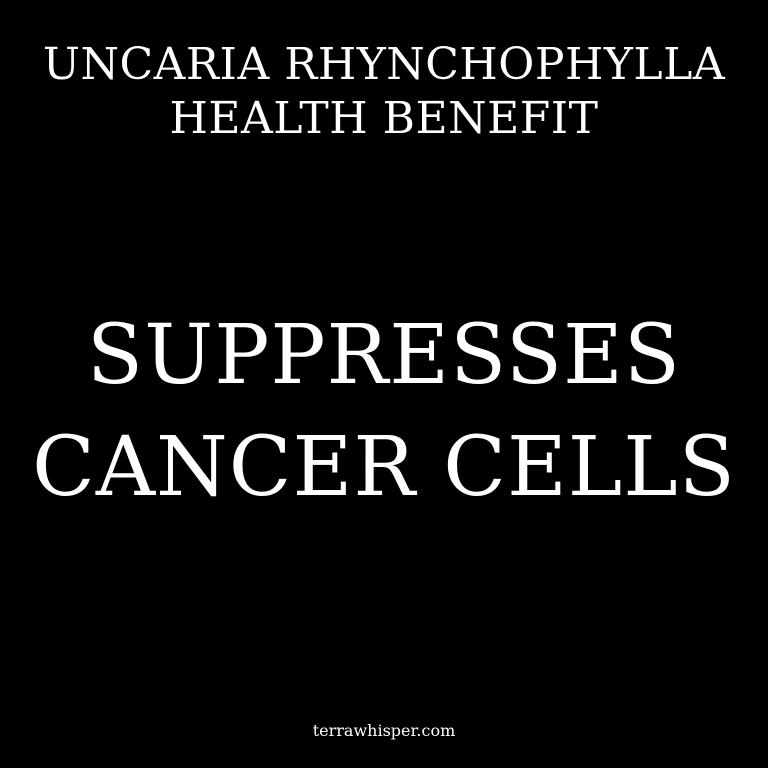  Describe the element at coordinates (384, 118) in the screenshot. I see `title-line-subtitle: HEALTH BENEFIT` at that location.